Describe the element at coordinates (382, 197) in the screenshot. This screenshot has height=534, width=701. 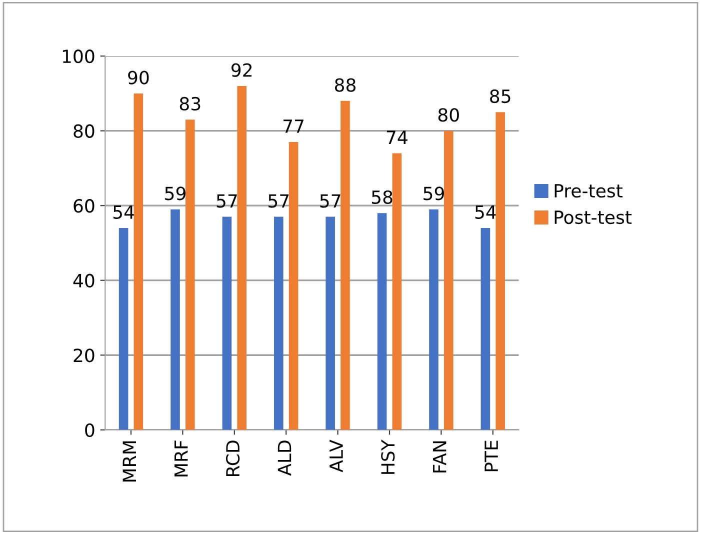
I see `data-label: 58` at that location.